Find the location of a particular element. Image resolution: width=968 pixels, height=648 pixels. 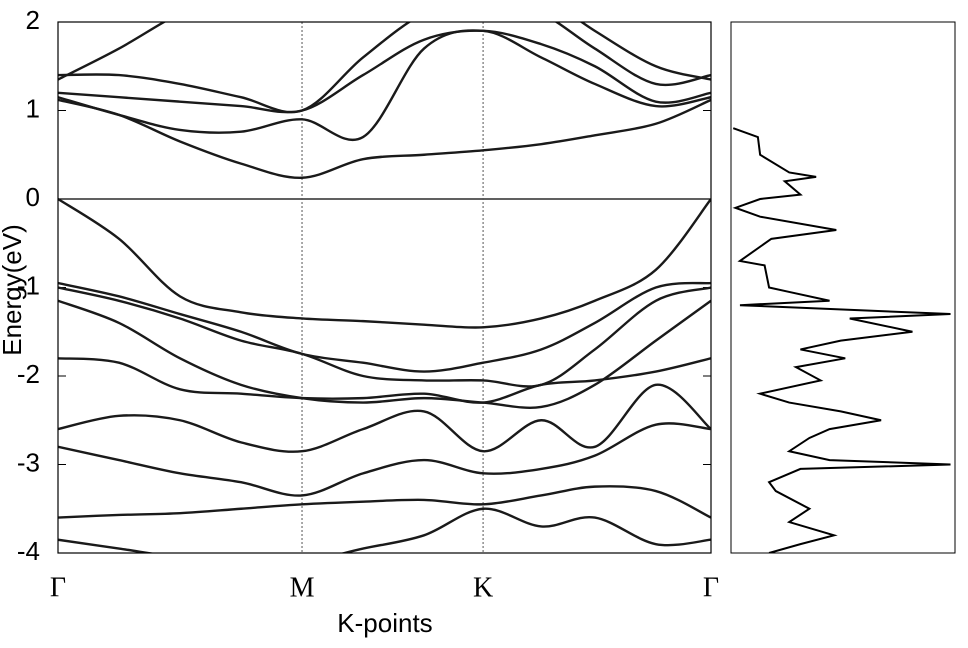

y-tick-label: -2 is located at coordinates (28, 374).